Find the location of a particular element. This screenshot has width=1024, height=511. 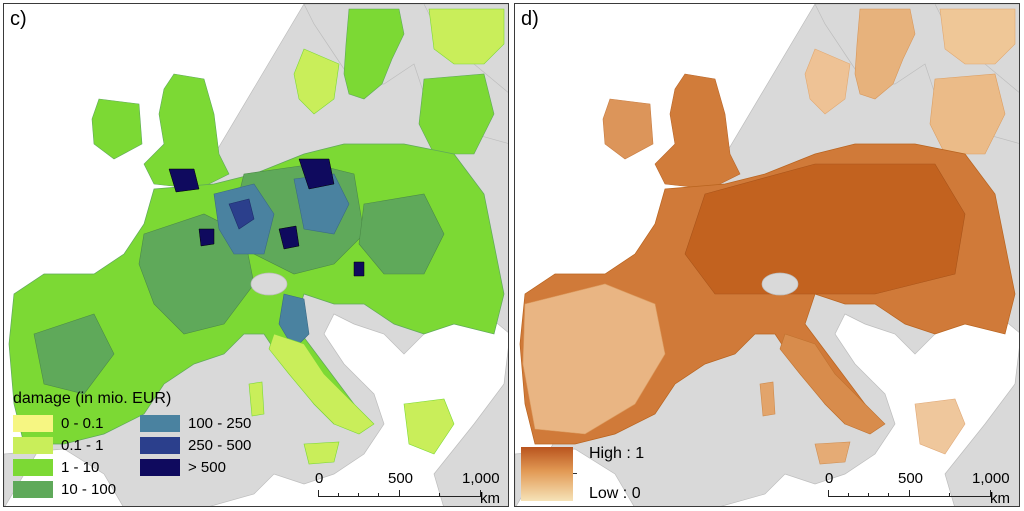

legend-title: damage (in mio. EUR) is located at coordinates (92, 398).